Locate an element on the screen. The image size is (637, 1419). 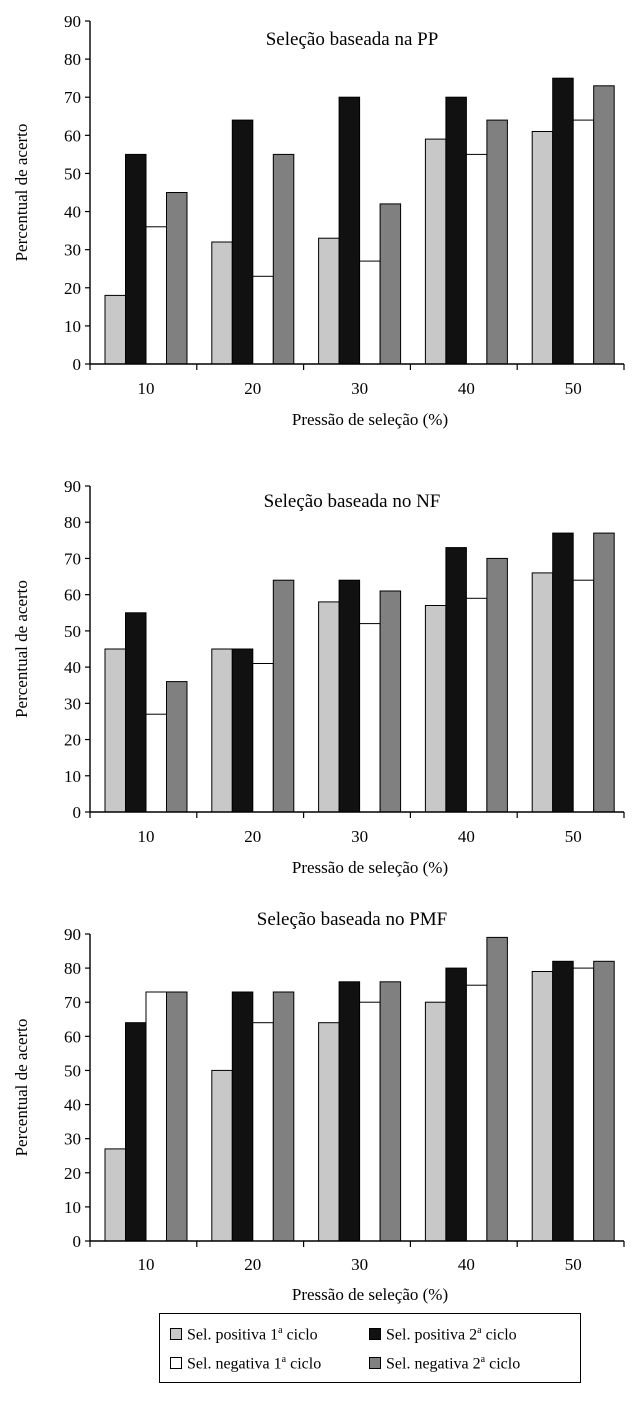
bar-chart2-s1-c20: Sel. positiva 1ª ciclo: 45 is located at coordinates (222, 730).